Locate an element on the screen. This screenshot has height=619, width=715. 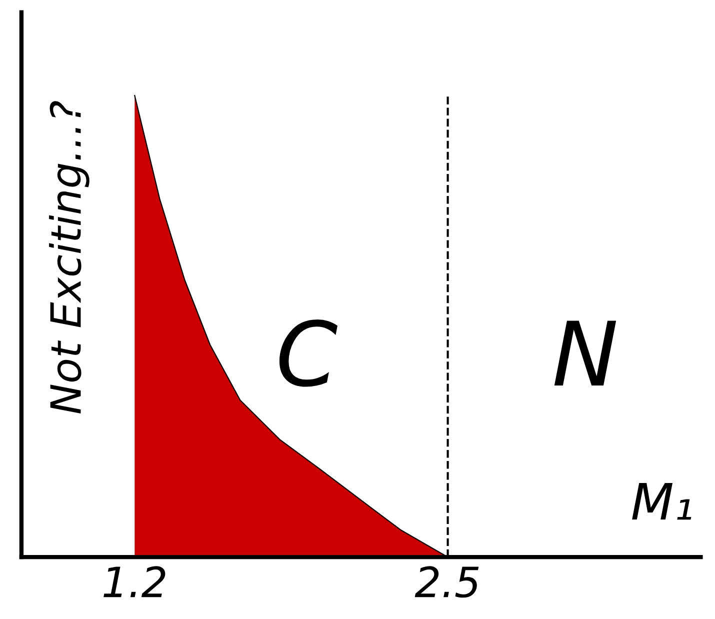
x-tick-label: 1.2 is located at coordinates (135, 582).